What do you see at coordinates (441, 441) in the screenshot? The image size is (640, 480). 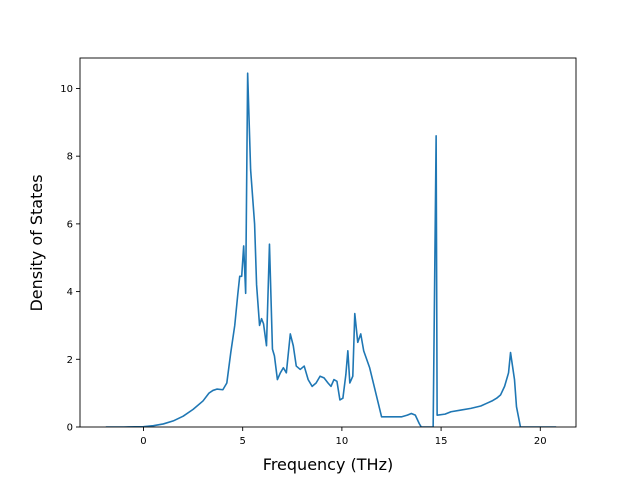 I see `x-tick-label: 15` at bounding box center [441, 441].